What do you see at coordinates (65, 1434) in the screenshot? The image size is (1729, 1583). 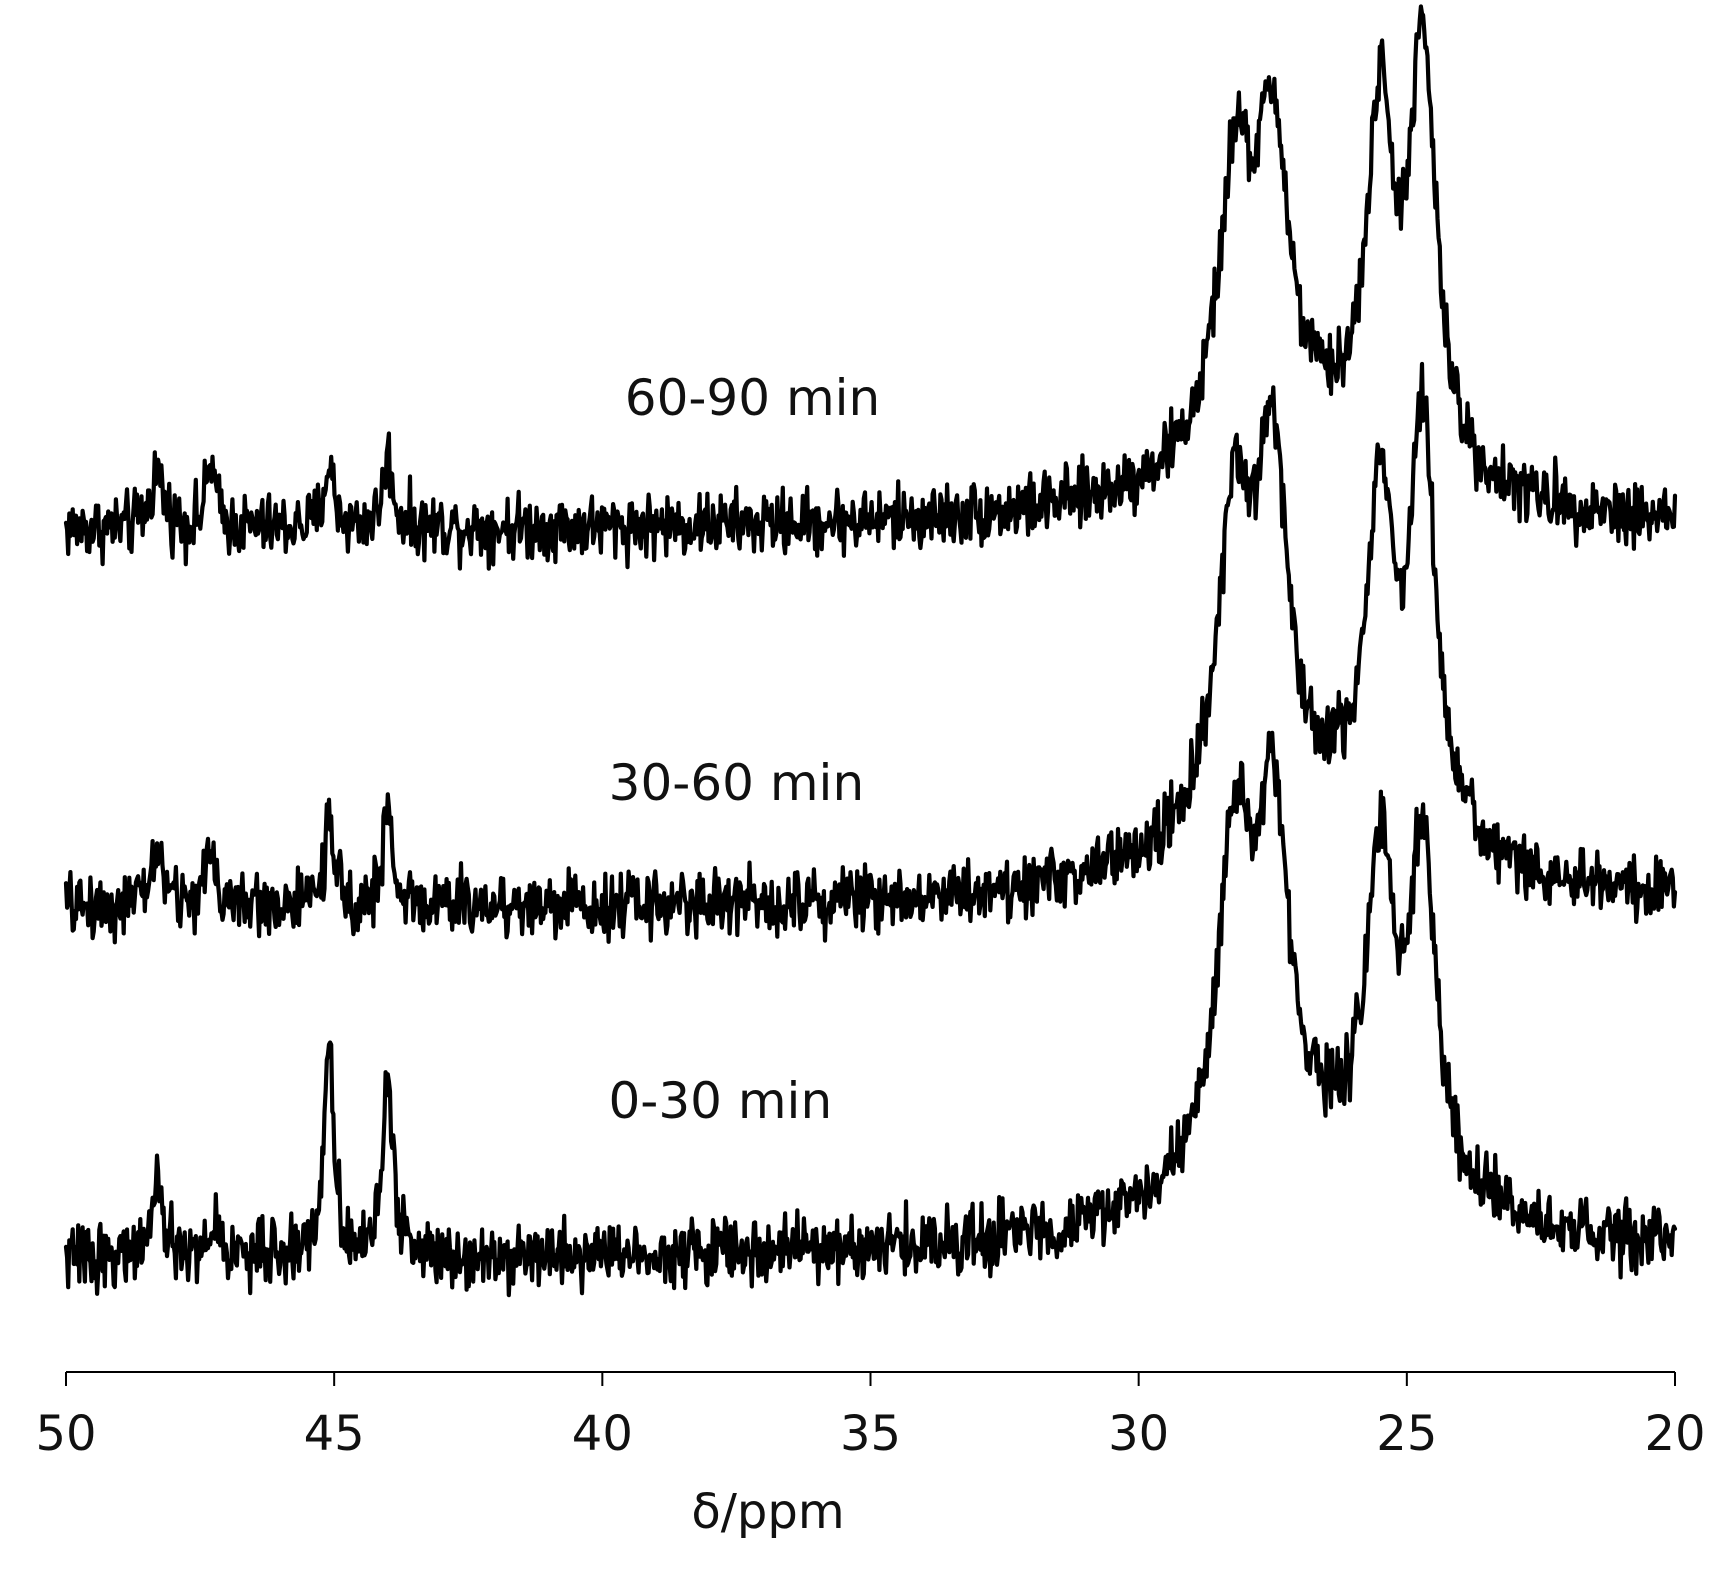 I see `x-tick-label: 50` at bounding box center [65, 1434].